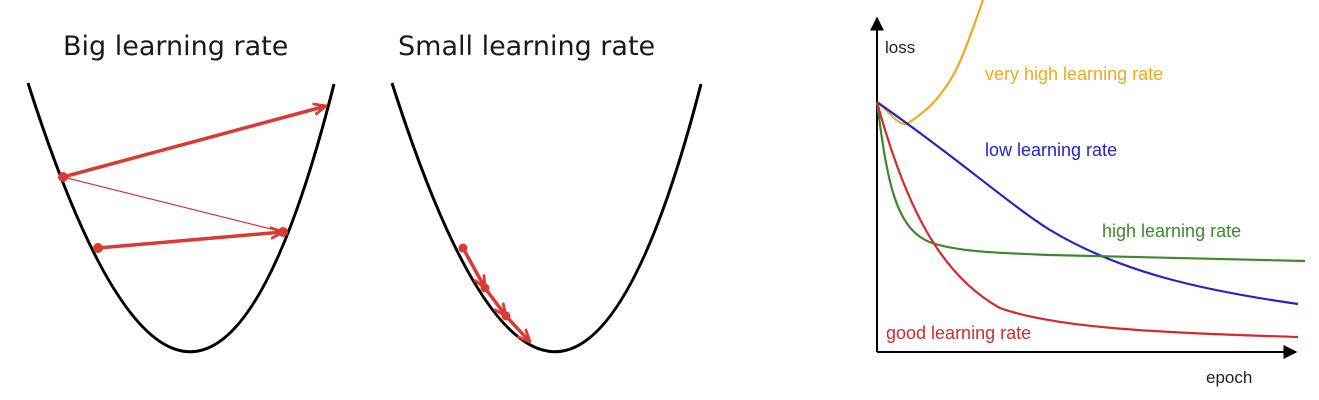 The width and height of the screenshot is (1319, 400). I want to click on small-learning-rate-title: Small learning rate, so click(526, 46).